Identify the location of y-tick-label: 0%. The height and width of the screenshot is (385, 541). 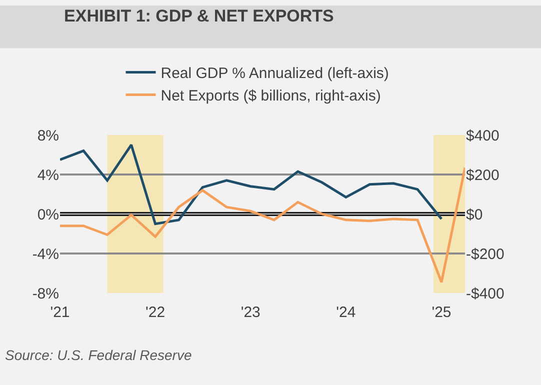
(48, 215).